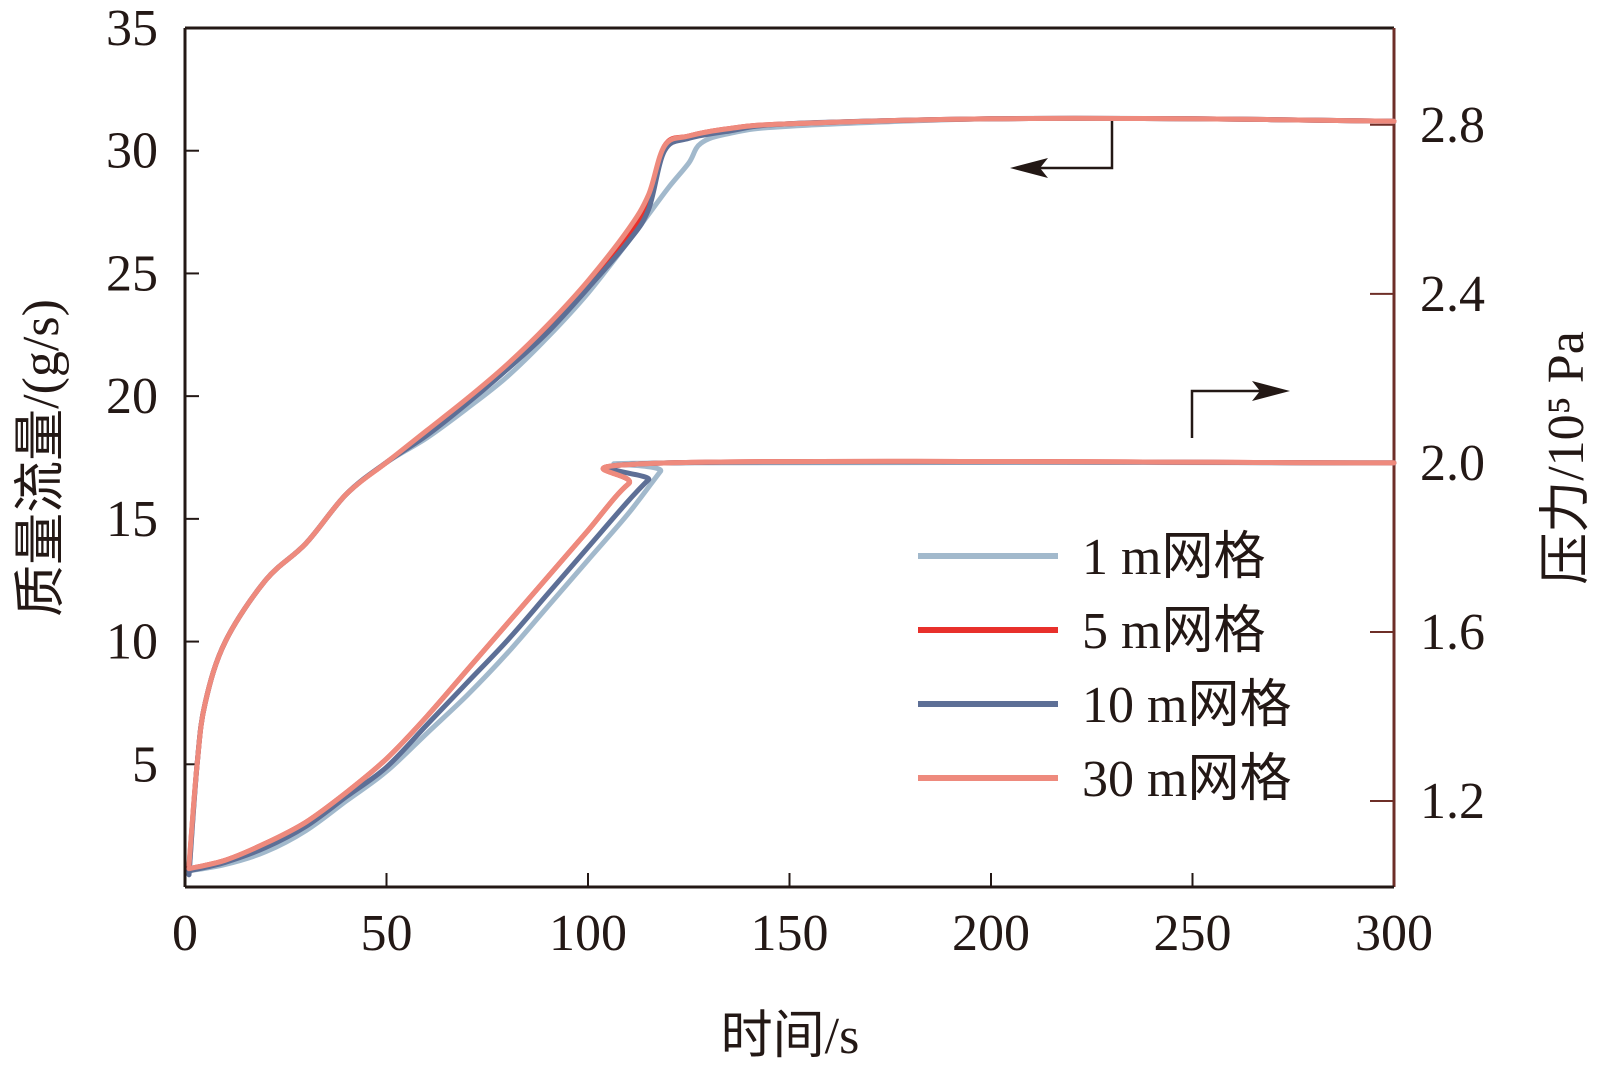 This screenshot has width=1603, height=1071. I want to click on annotations, so click(1150, 279).